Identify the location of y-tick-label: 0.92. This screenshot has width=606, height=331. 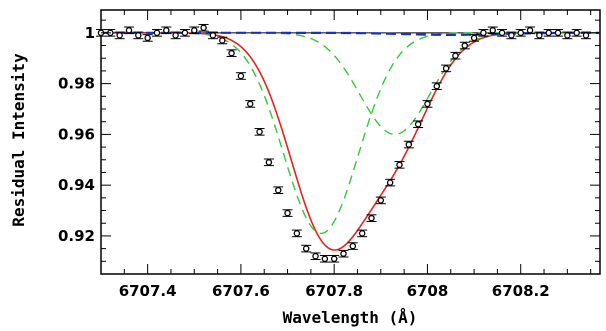
(76, 236).